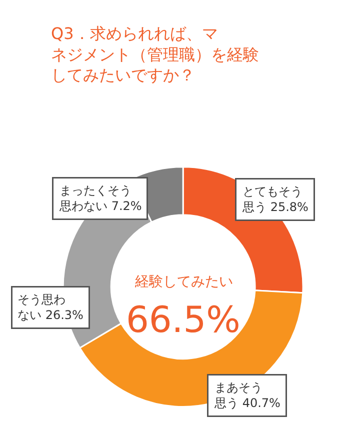 The image size is (360, 430). I want to click on slice-label: まあそう思う 40.7%, so click(247, 395).